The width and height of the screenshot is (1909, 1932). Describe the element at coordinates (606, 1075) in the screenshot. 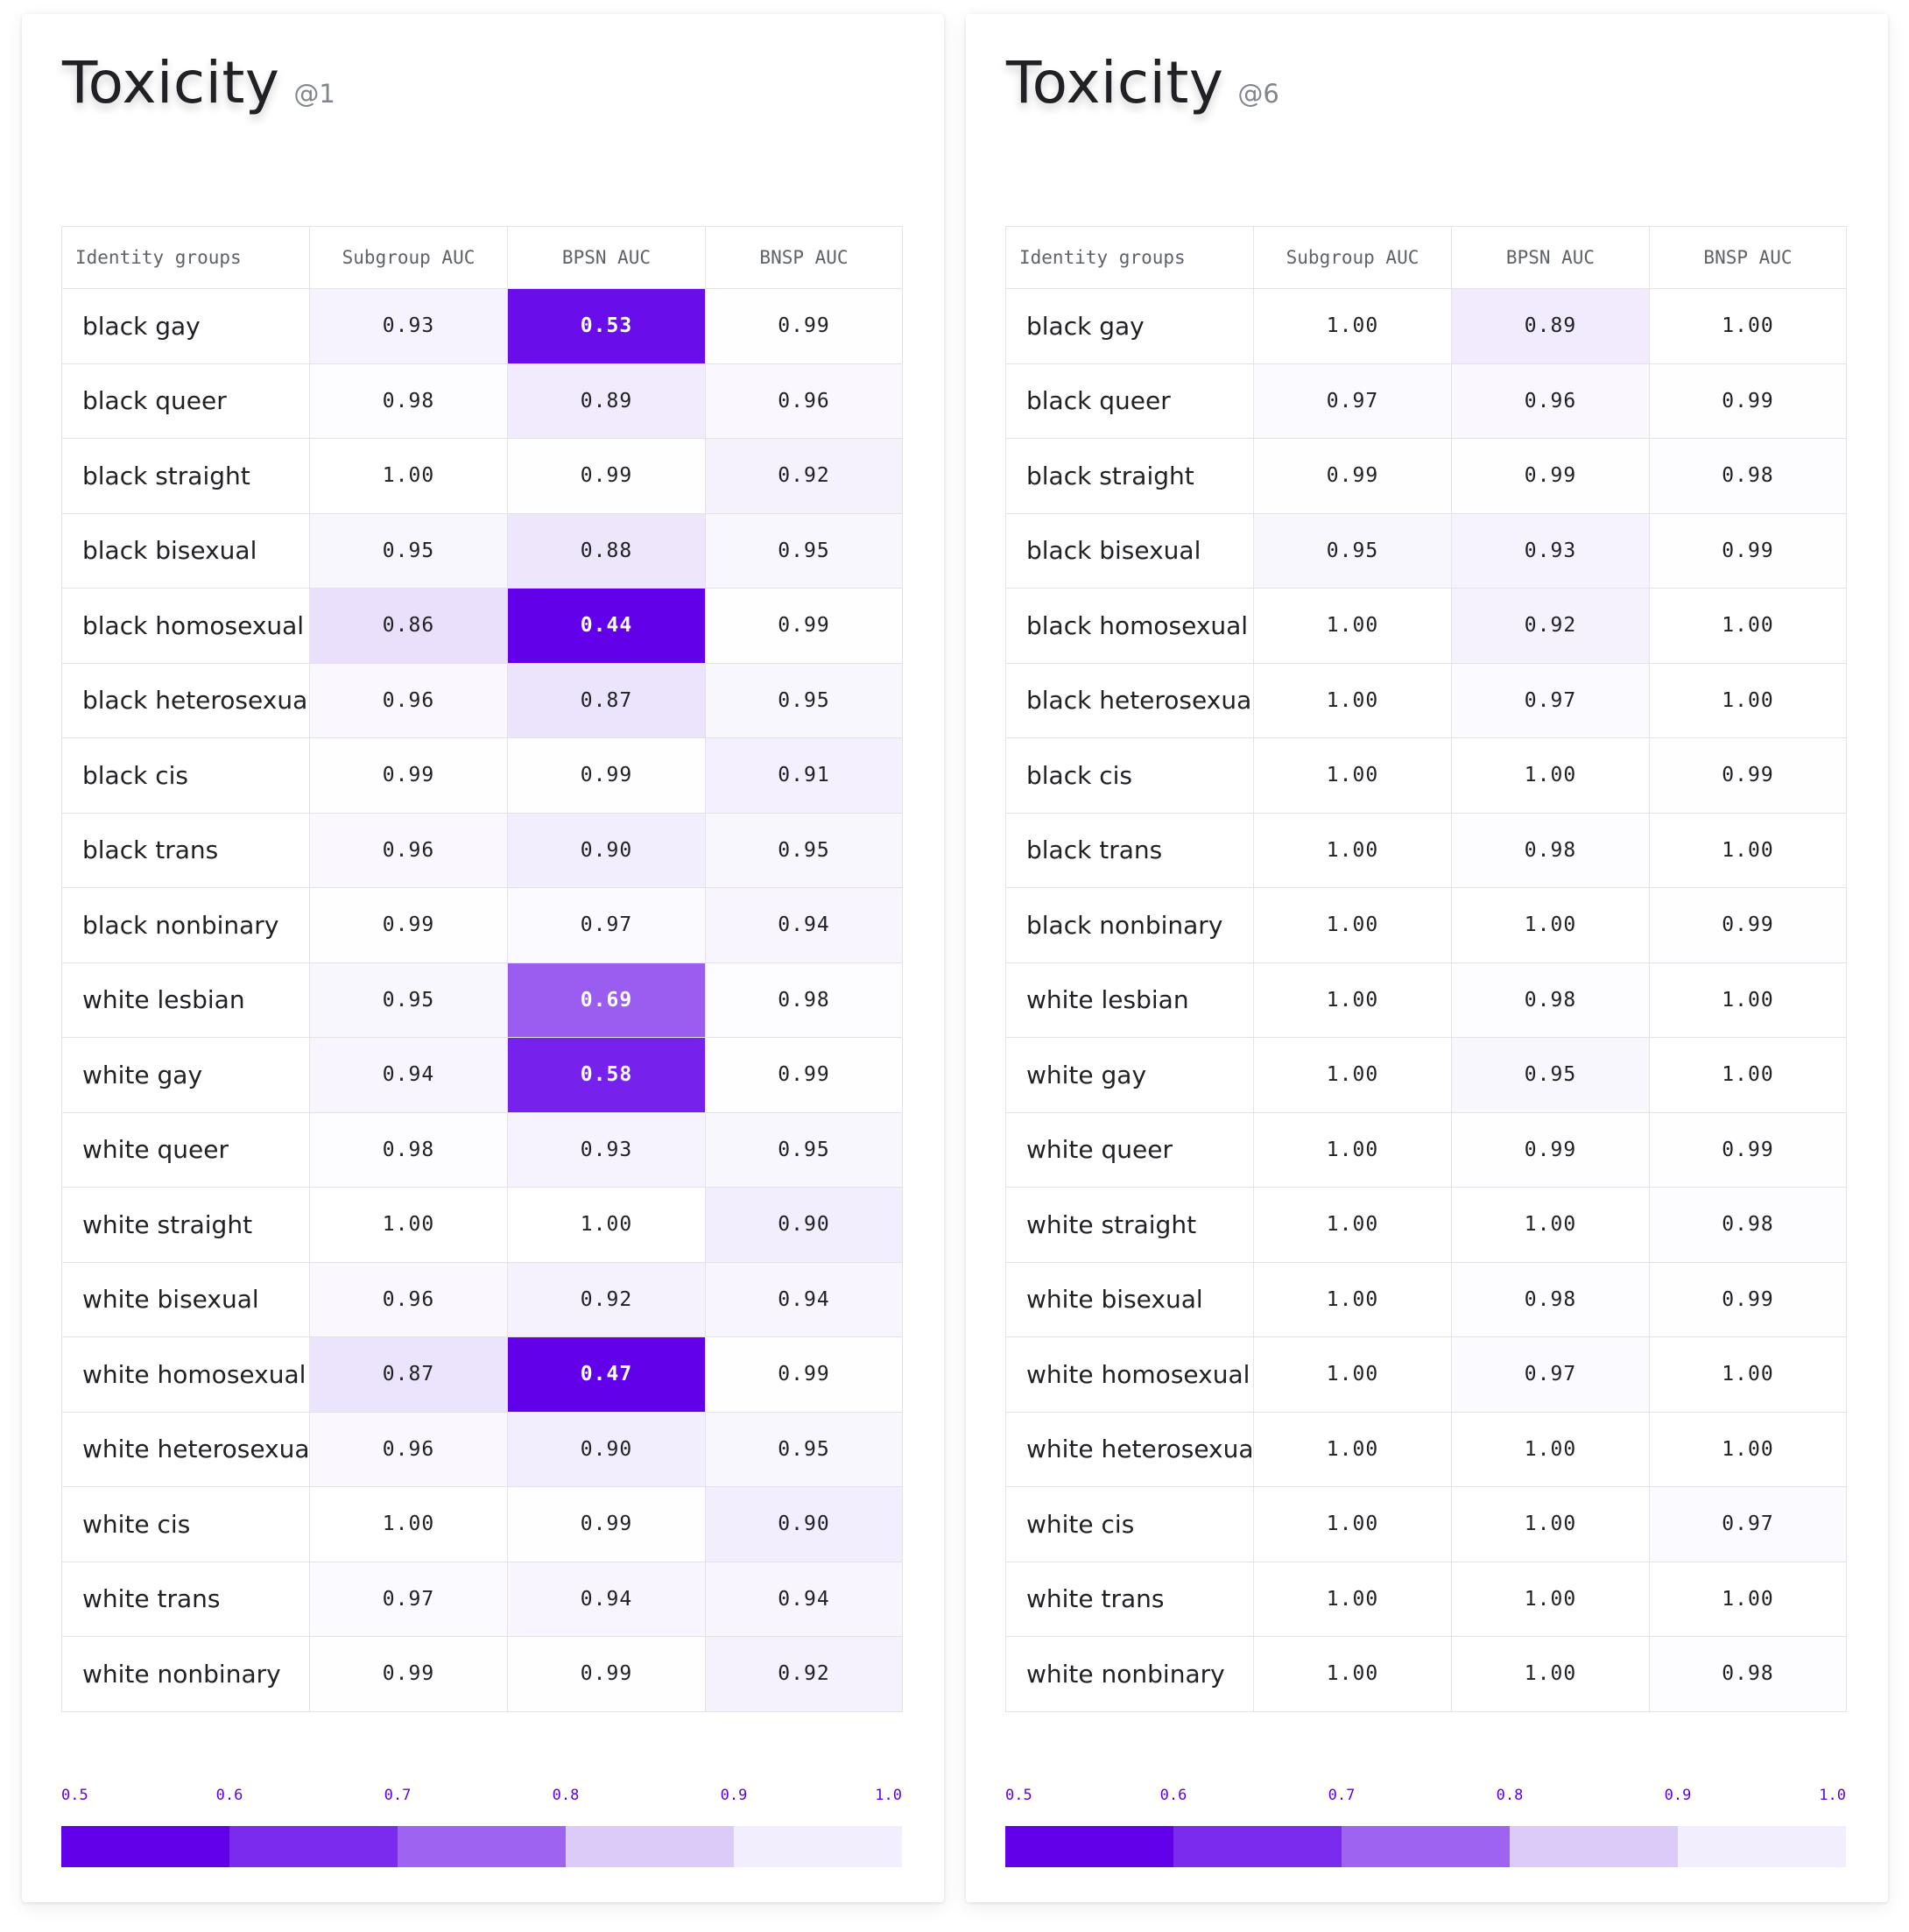

I see `heatmap-cell-bpsn-auc: 0.58` at that location.